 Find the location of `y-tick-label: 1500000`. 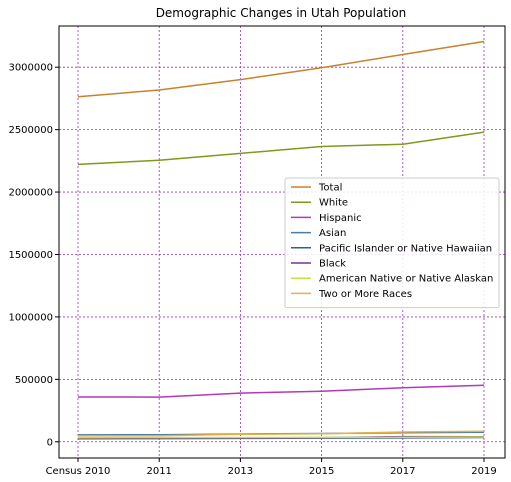

y-tick-label: 1500000 is located at coordinates (30, 255).